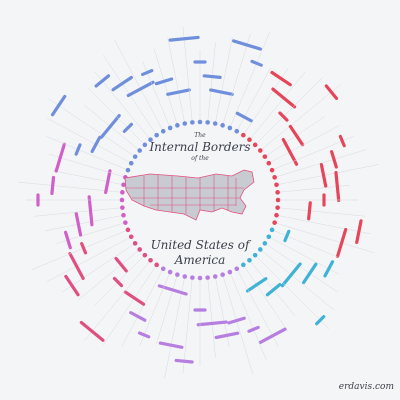 The image size is (400, 400). Describe the element at coordinates (185, 194) in the screenshot. I see `state-borders` at that location.